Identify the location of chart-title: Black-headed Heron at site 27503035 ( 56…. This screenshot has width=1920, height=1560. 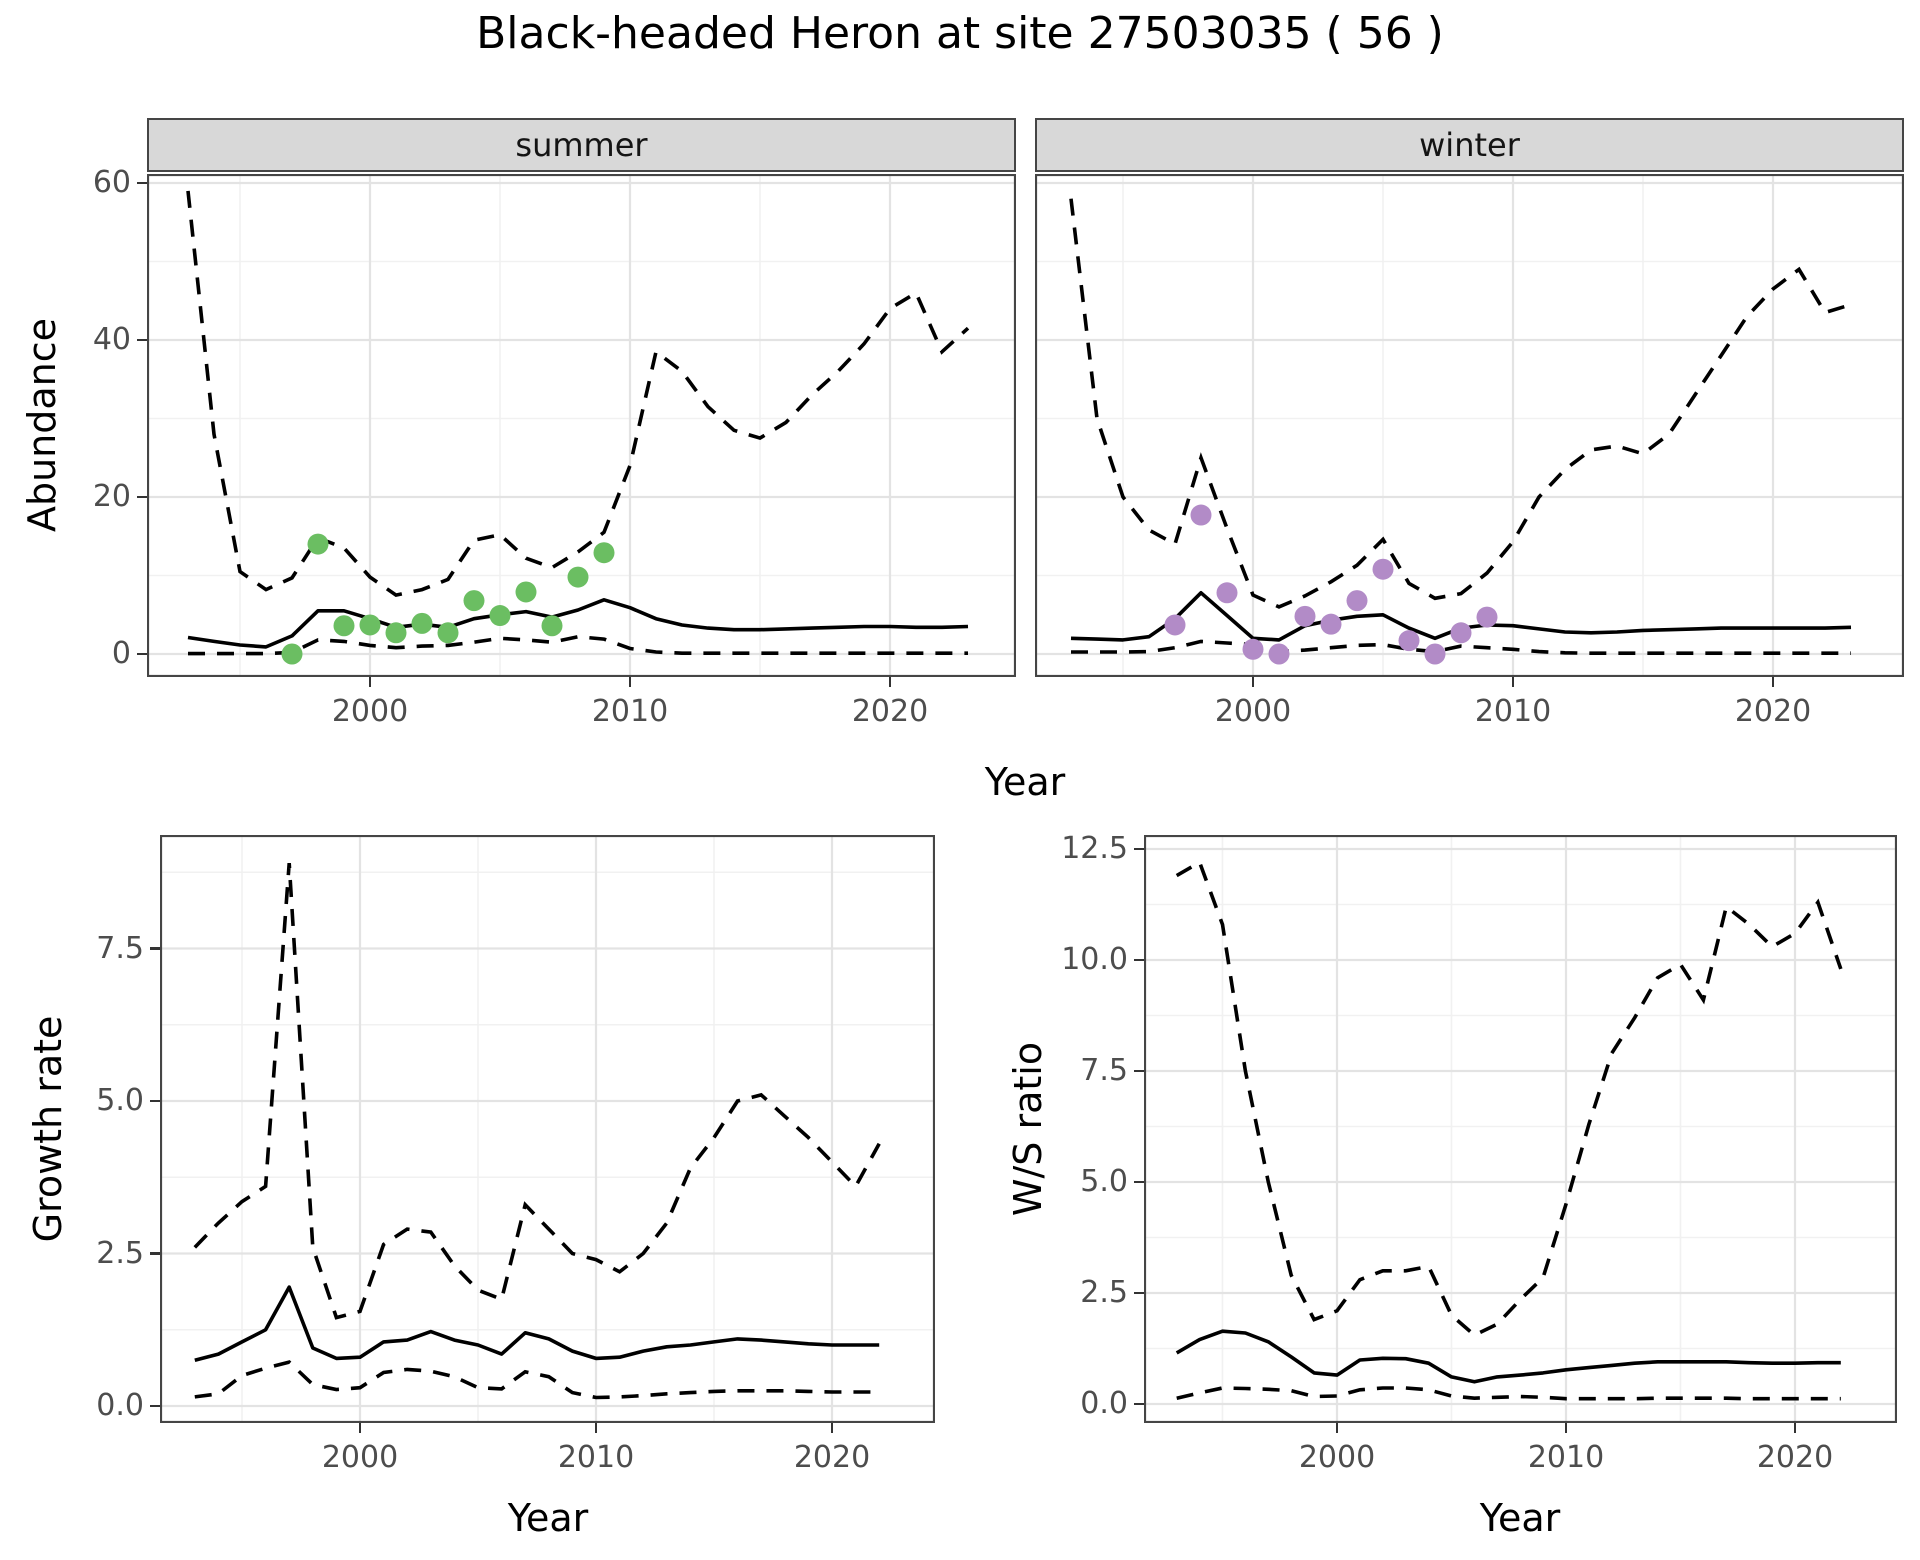
(960, 33).